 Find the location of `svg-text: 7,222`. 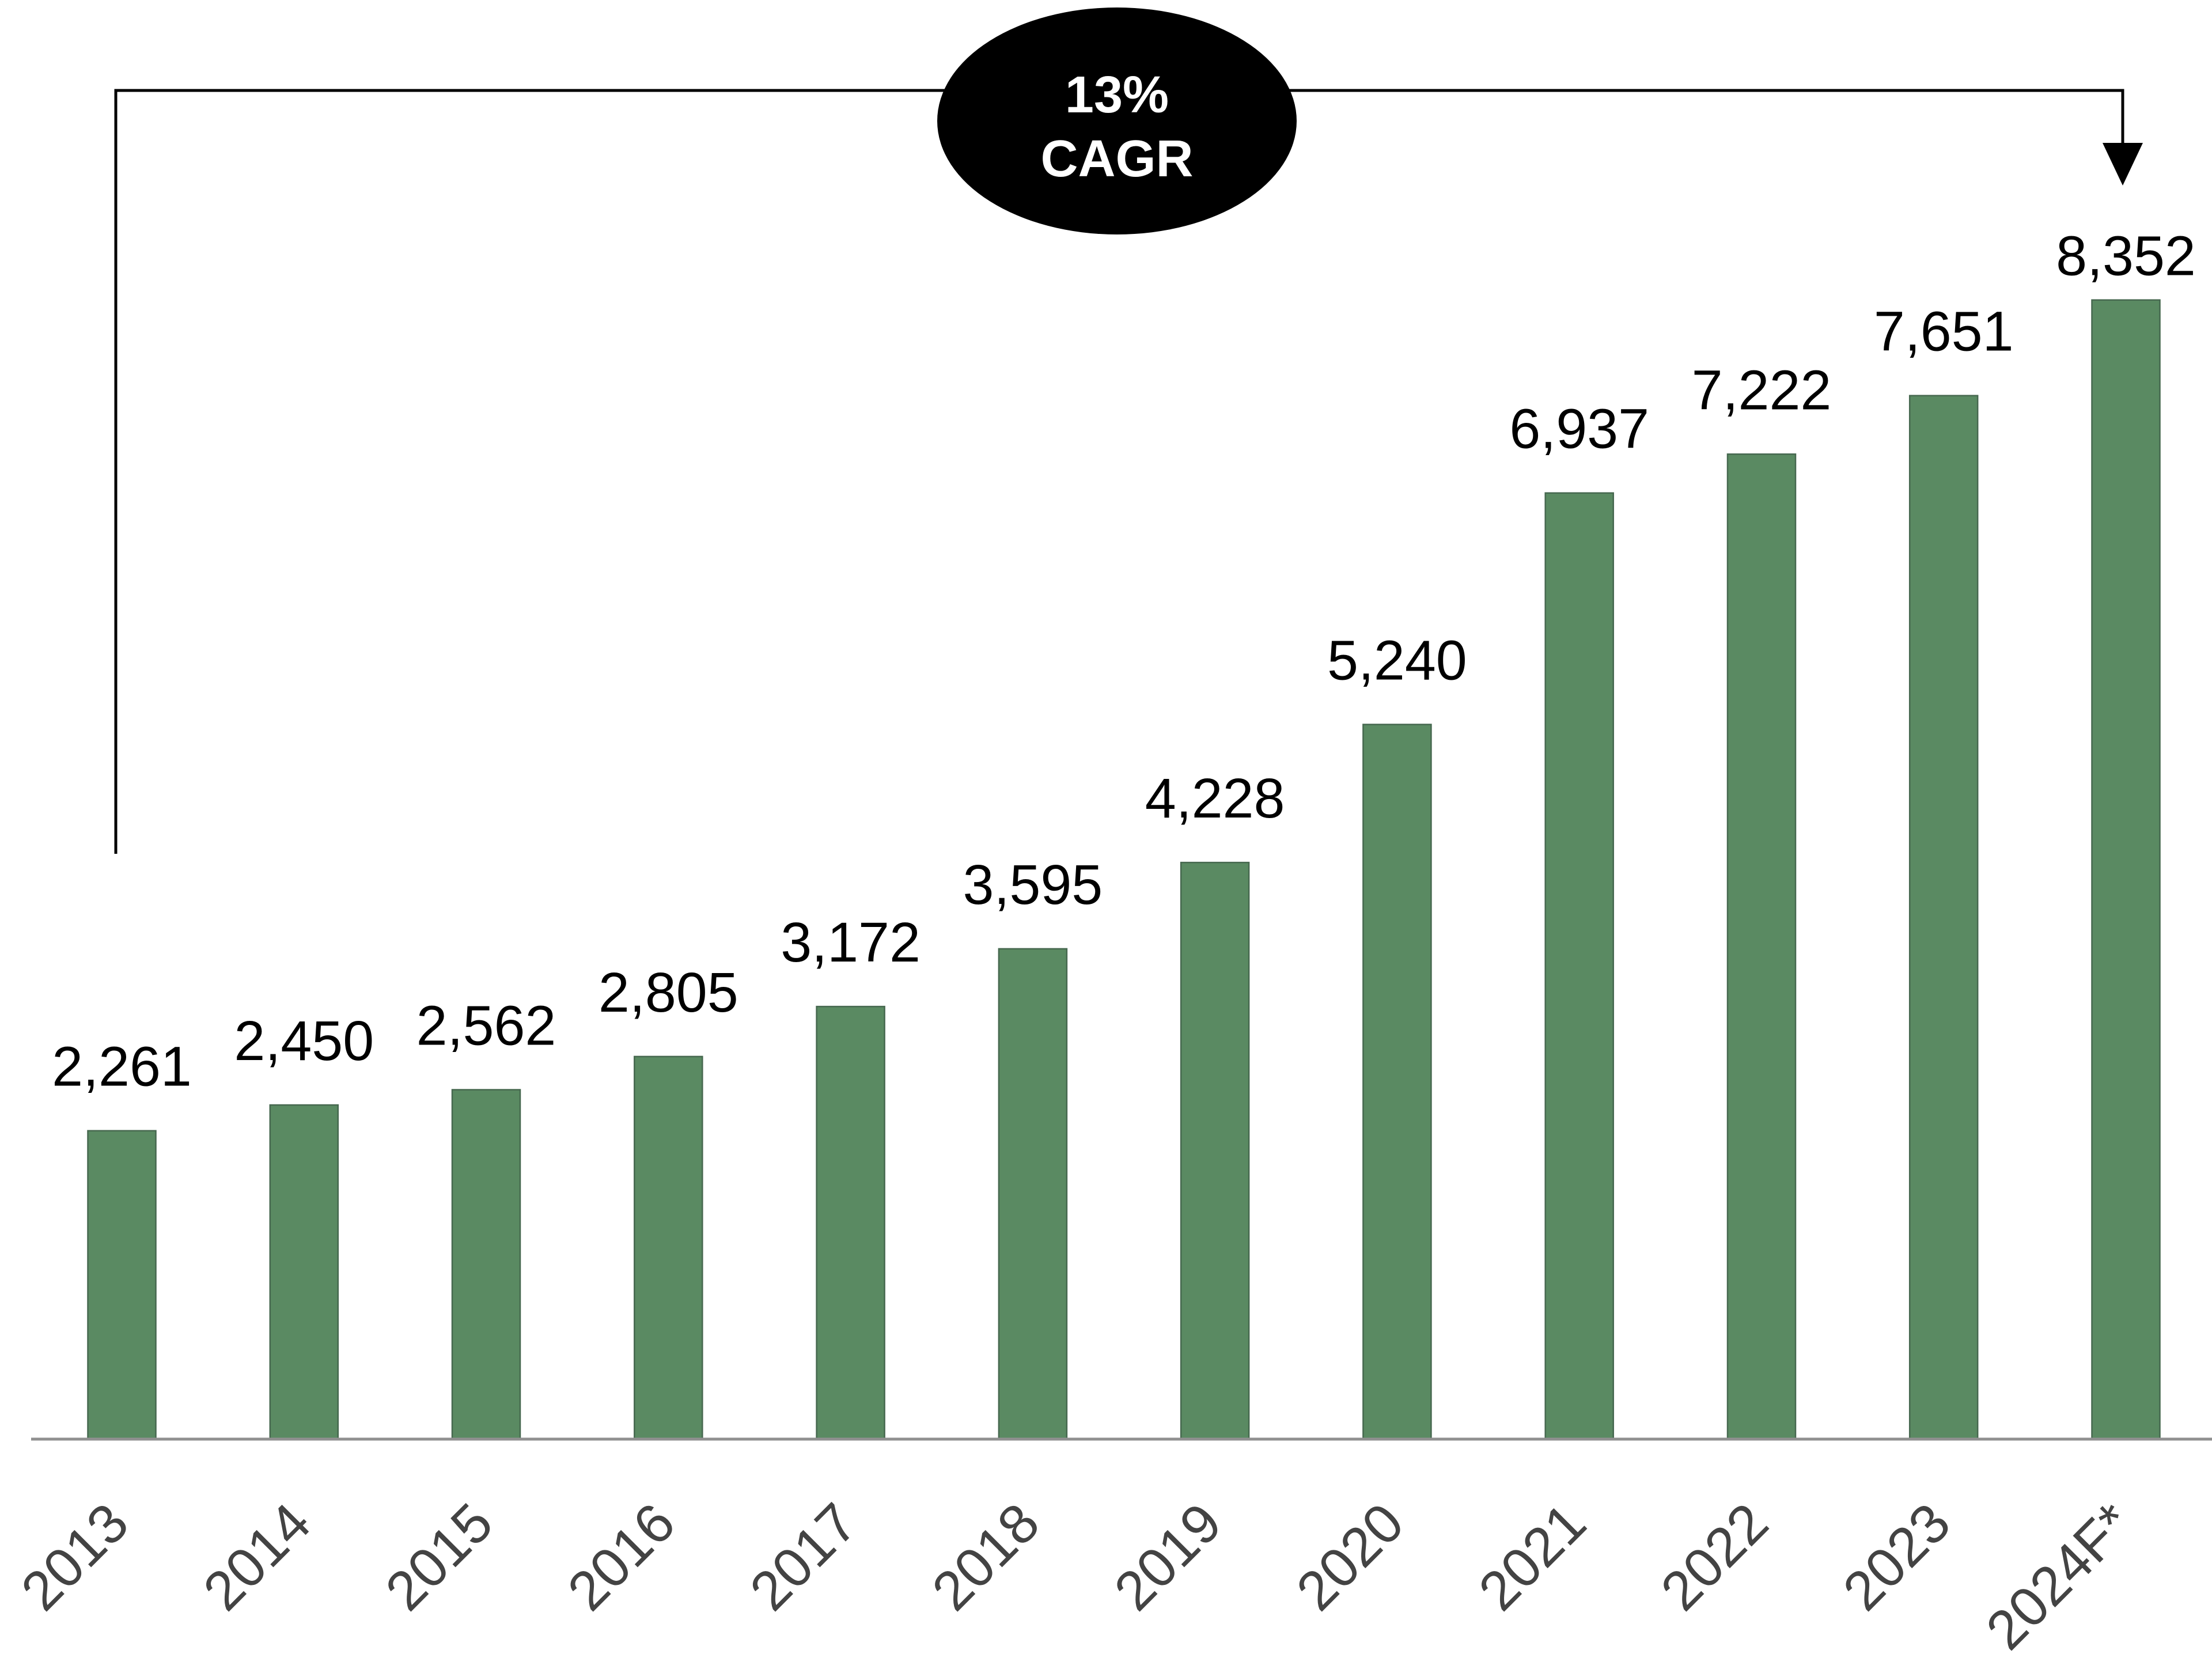

svg-text: 7,222 is located at coordinates (1762, 389).